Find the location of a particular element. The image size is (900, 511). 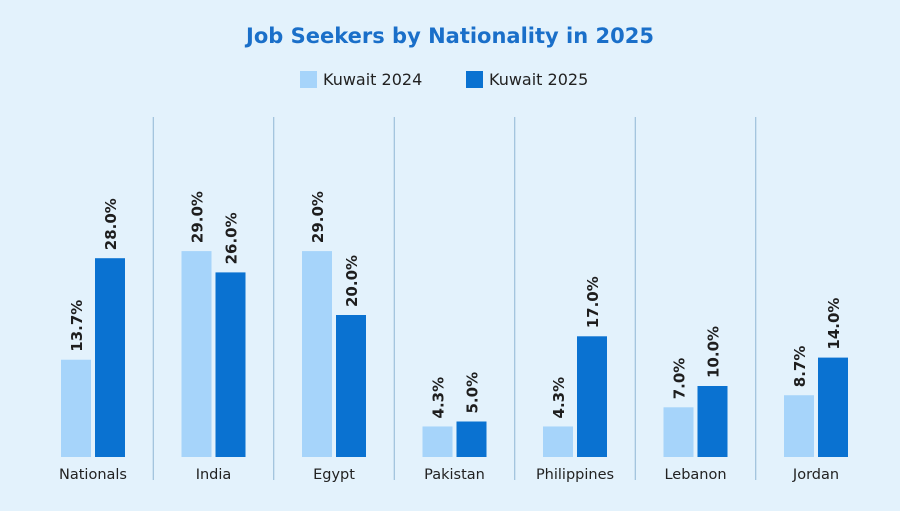

value-label-philippines-kuwait-2025: 17.0% is located at coordinates (593, 302).